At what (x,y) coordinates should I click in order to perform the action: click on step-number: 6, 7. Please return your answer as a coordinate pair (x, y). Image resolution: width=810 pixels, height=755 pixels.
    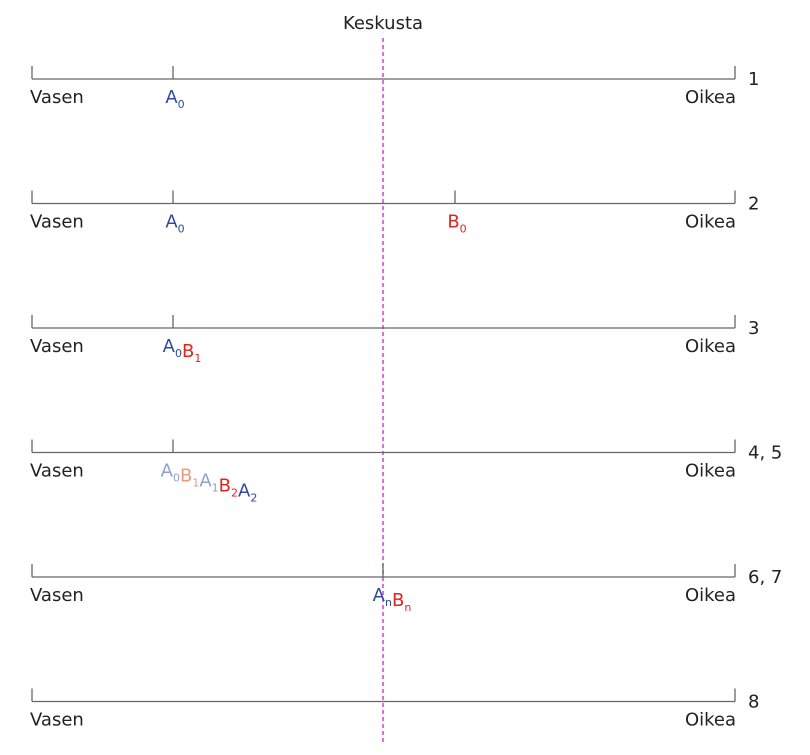
    Looking at the image, I should click on (765, 577).